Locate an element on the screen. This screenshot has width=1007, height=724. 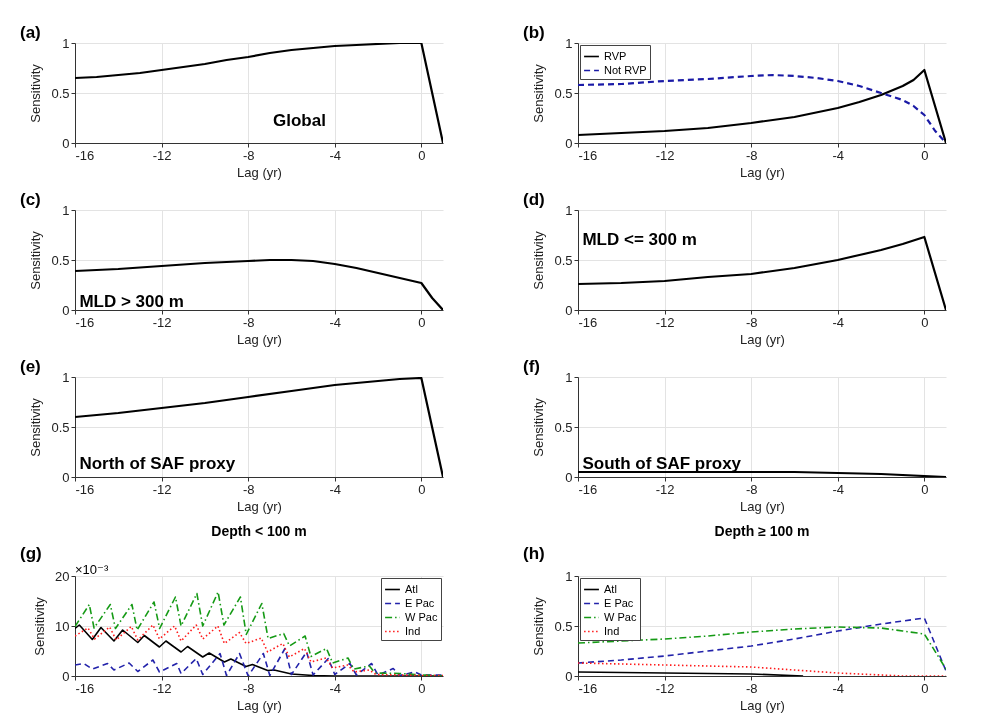
legend-label: Not RVP is located at coordinates (625, 69).